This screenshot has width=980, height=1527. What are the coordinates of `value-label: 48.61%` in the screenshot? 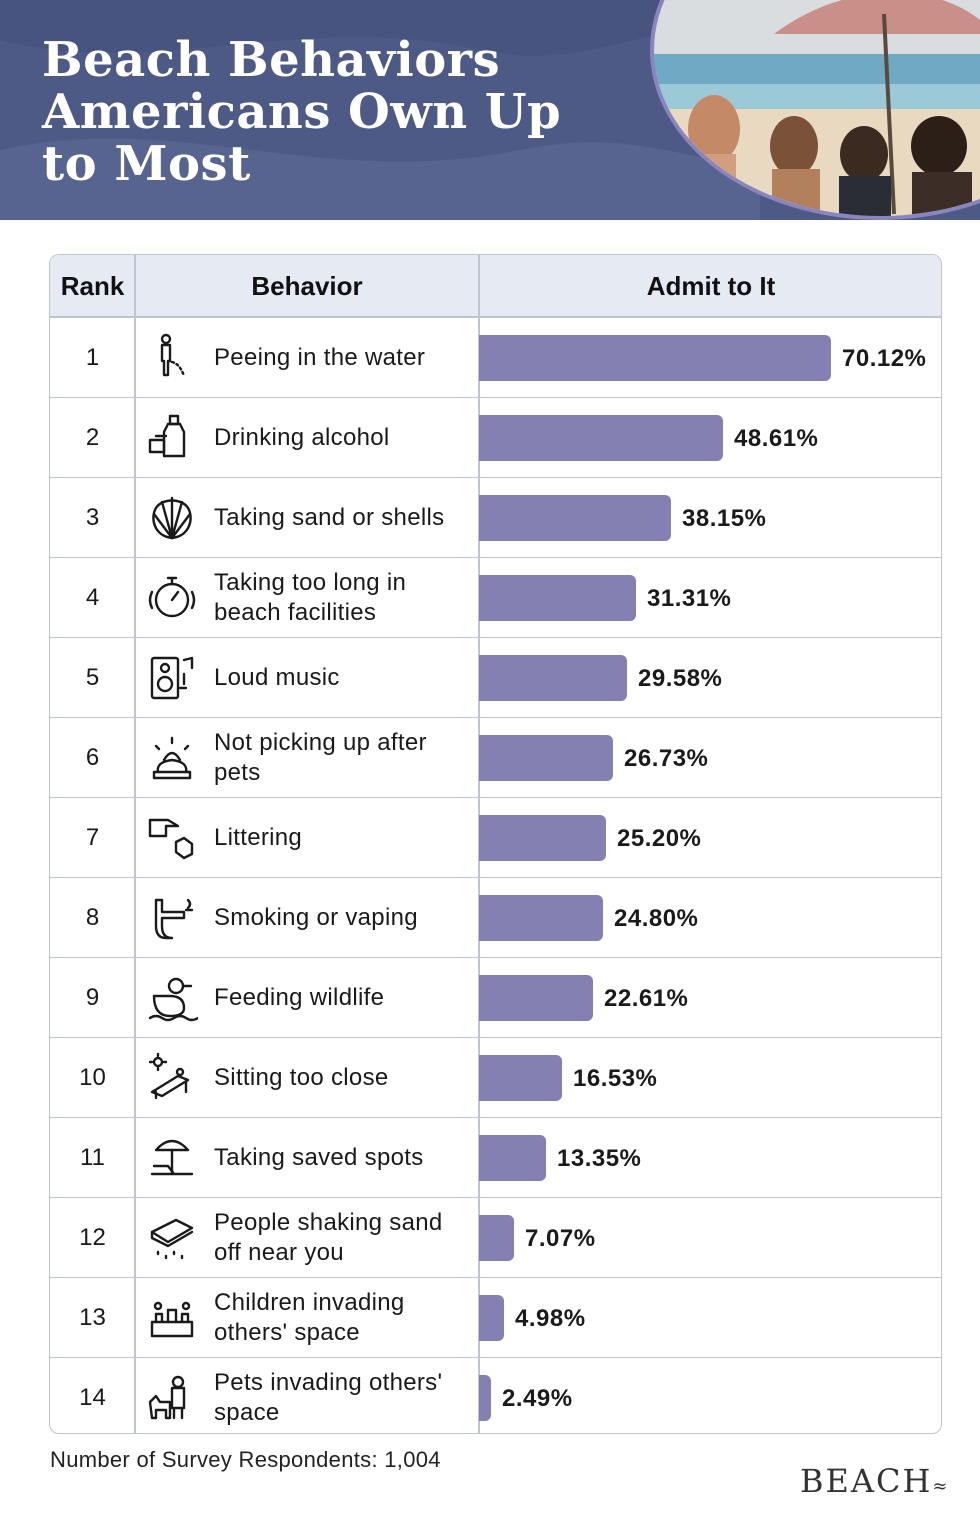 It's located at (776, 438).